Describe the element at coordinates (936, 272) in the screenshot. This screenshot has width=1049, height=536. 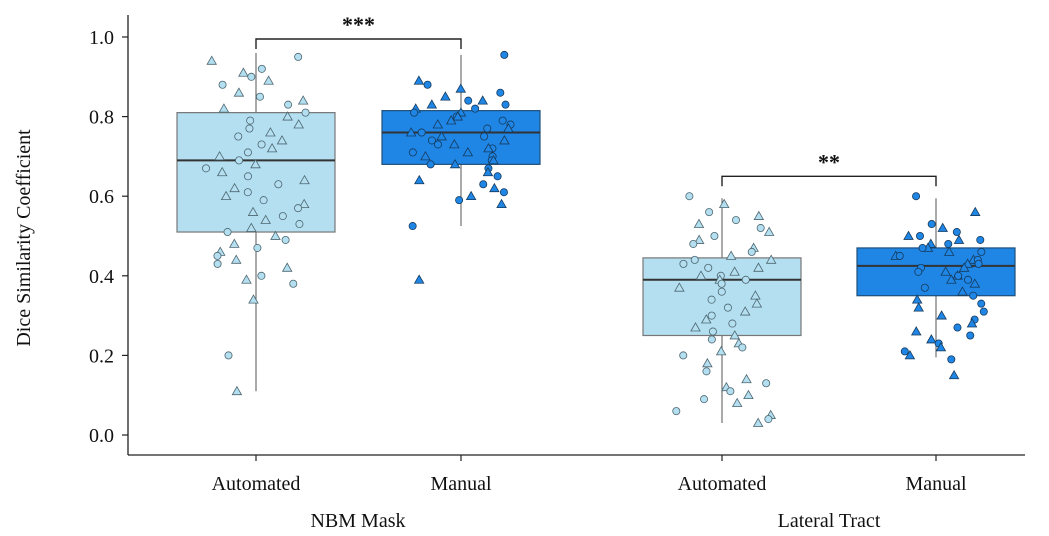
I see `box-iqr` at that location.